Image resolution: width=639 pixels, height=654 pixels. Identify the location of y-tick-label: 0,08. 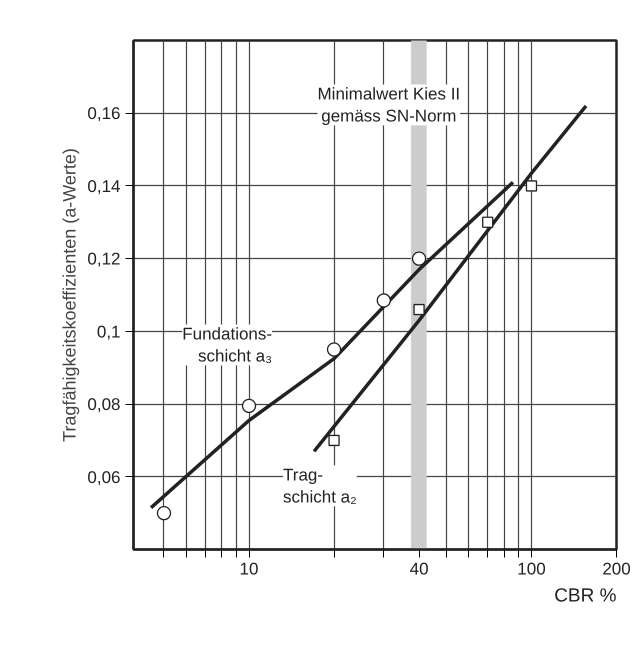
(104, 404).